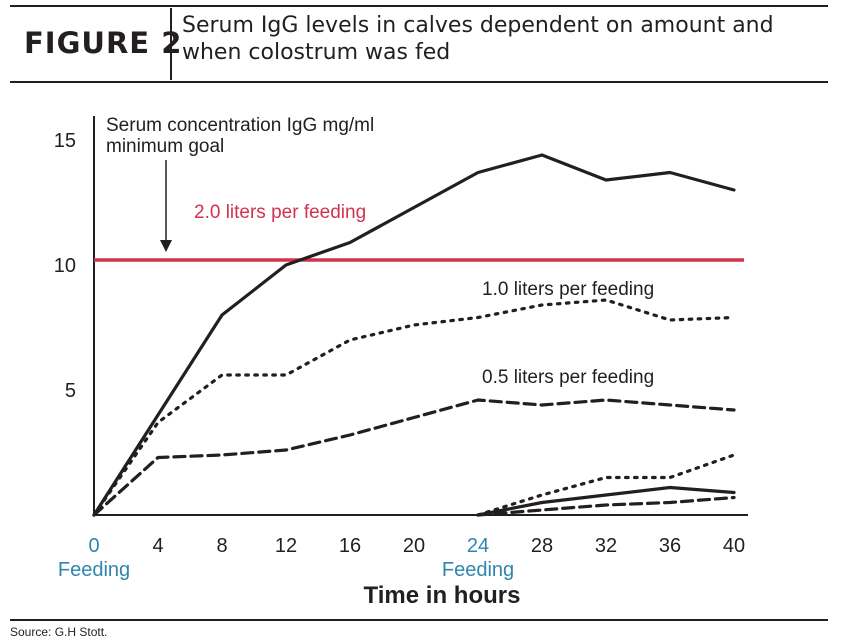 The height and width of the screenshot is (642, 846). I want to click on series-annotation: 2.0 liters per feeding, so click(280, 212).